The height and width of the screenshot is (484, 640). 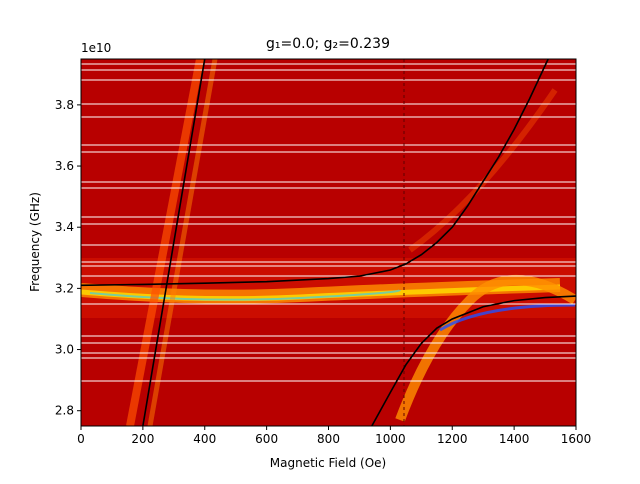 I want to click on y-tick-label: 3.2, so click(x=64, y=288).